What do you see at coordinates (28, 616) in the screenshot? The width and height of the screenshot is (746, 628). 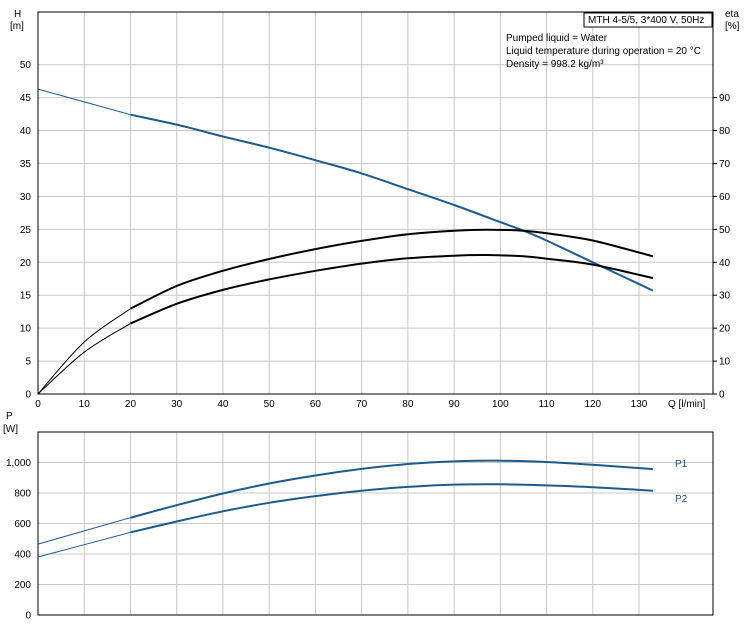 I see `bottom-tick-label: 0` at bounding box center [28, 616].